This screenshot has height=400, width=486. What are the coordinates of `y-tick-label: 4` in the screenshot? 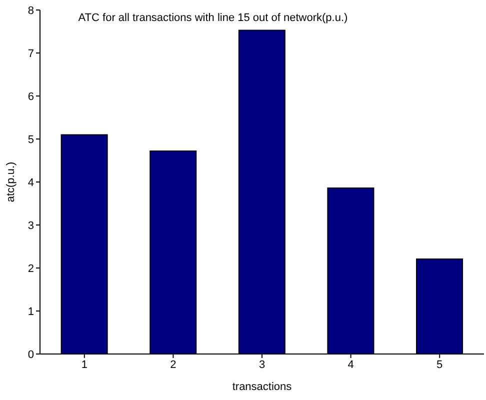 It's located at (31, 182).